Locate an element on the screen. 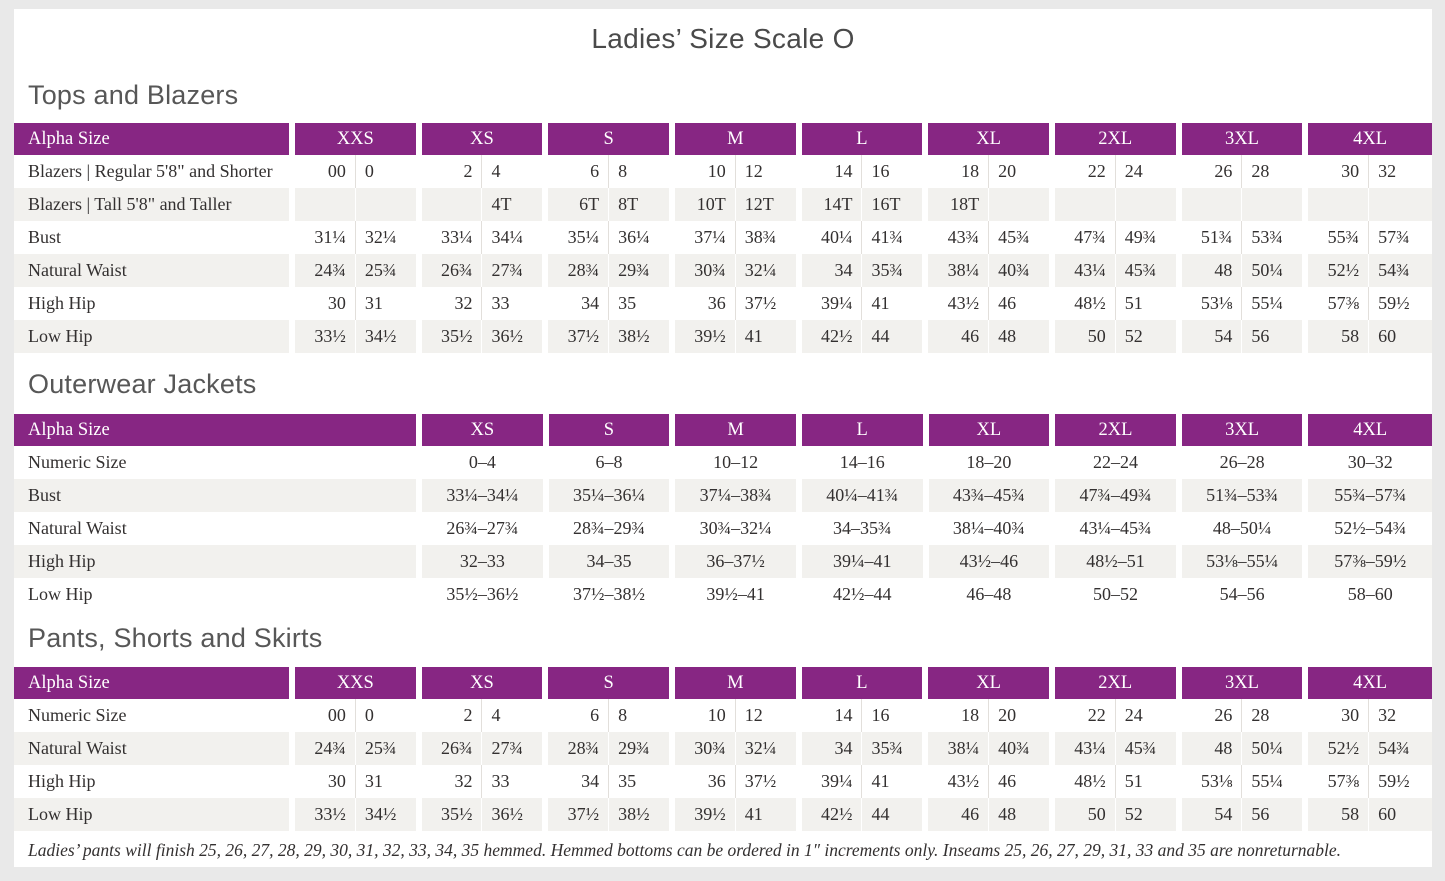  cell-value: 43½ is located at coordinates (955, 303).